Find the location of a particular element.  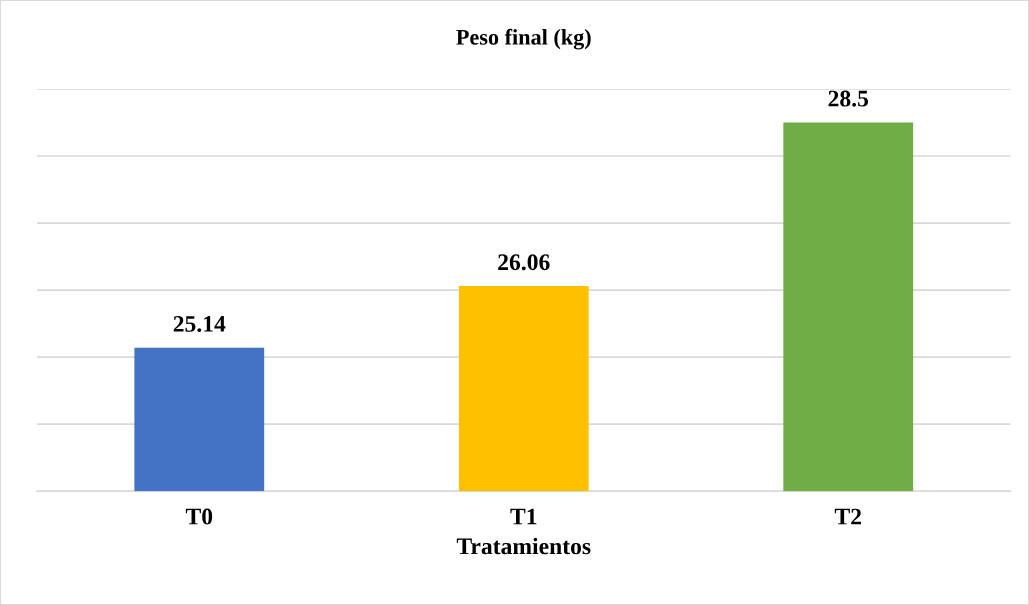

data-label: 25.14 is located at coordinates (199, 323).